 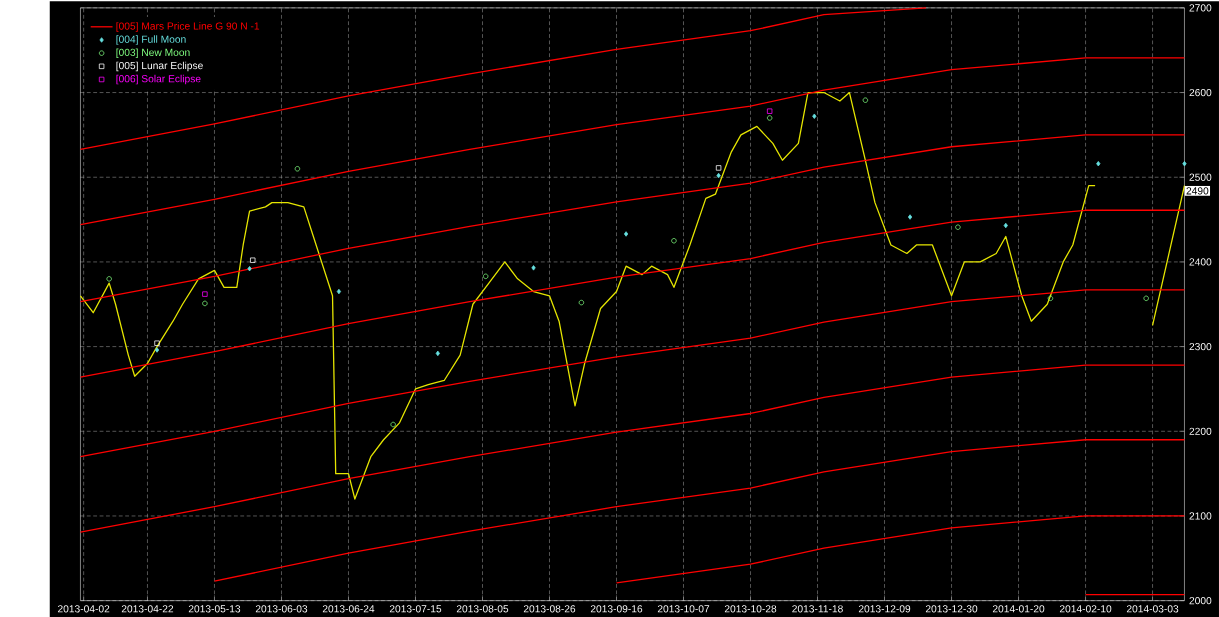 I want to click on x-tick-label: 2013-06-03, so click(x=281, y=609).